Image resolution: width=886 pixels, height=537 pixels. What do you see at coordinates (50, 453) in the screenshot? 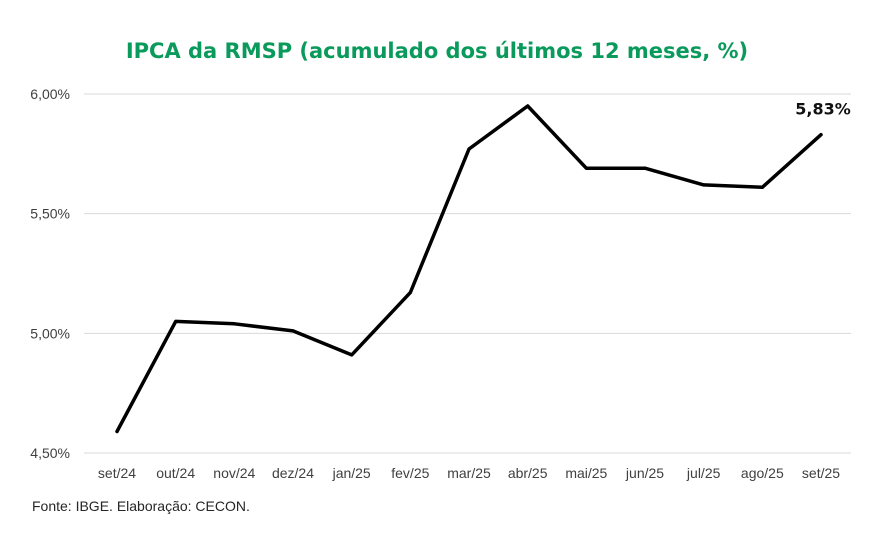
I see `y-tick-label: 4,50%` at bounding box center [50, 453].